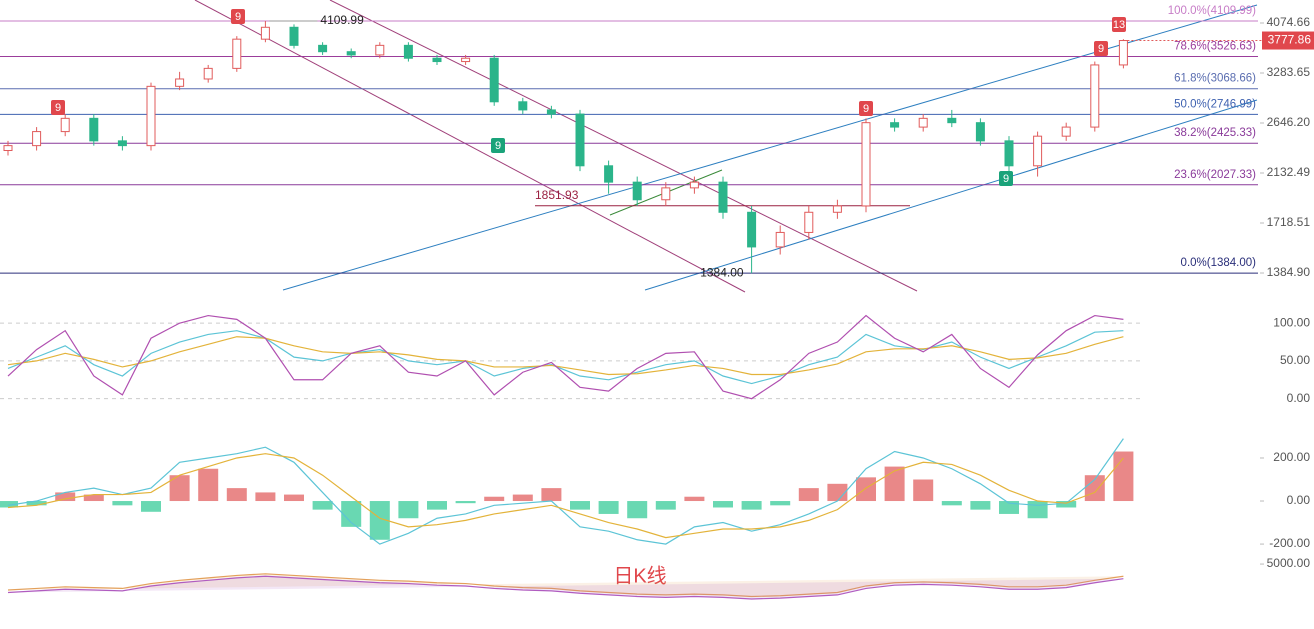 This screenshot has width=1314, height=629. I want to click on low-label: 1384.00, so click(722, 272).